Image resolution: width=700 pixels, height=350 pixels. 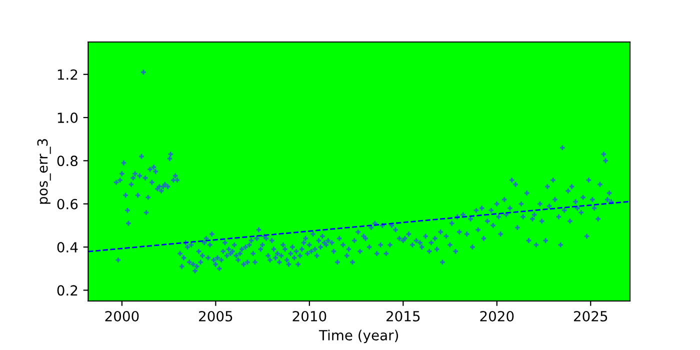 I want to click on x-axis-title: Time (year), so click(x=358, y=337).